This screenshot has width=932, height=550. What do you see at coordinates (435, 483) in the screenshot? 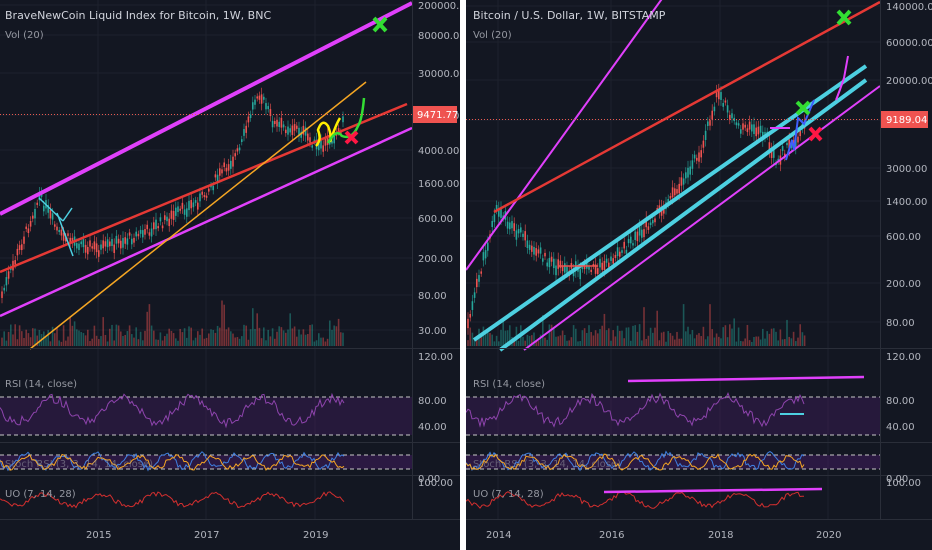
I see `indicator-tick-label: 100.00` at bounding box center [435, 483].